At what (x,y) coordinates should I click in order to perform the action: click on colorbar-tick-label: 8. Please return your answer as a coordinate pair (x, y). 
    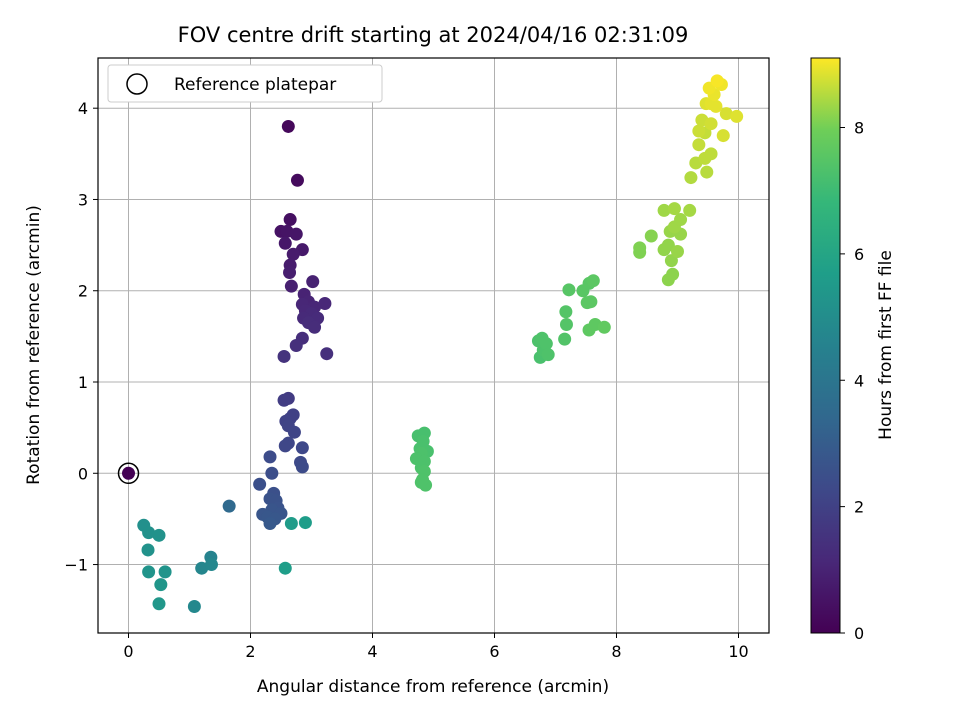
    Looking at the image, I should click on (859, 128).